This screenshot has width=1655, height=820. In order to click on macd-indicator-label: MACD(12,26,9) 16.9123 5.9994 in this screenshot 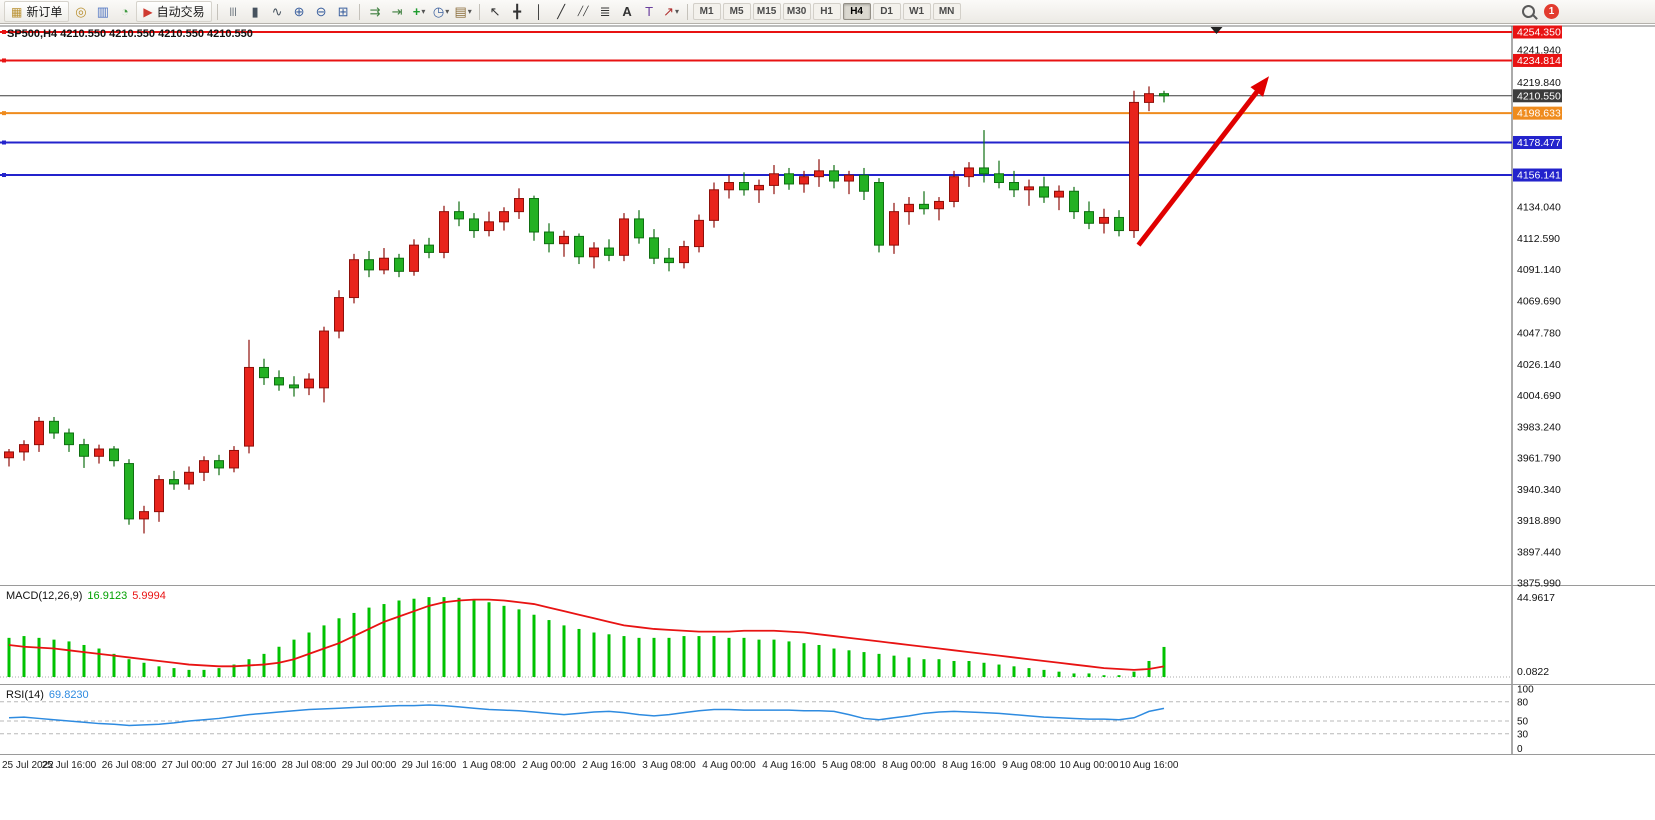, I will do `click(86, 596)`.